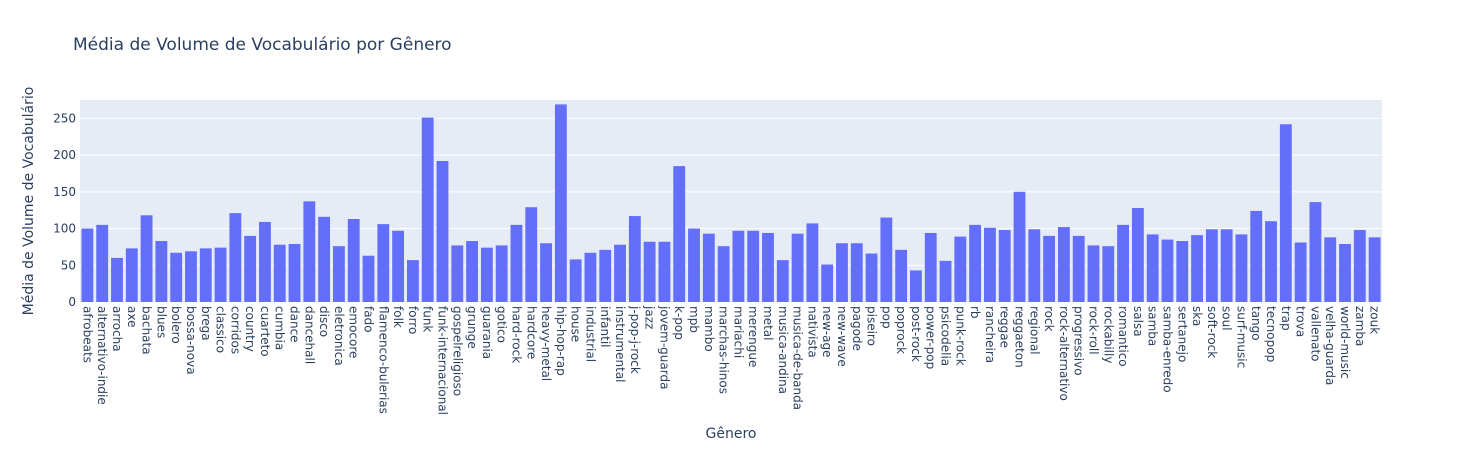 Image resolution: width=1462 pixels, height=450 pixels. I want to click on x-tick-label: vallenato, so click(1315, 334).